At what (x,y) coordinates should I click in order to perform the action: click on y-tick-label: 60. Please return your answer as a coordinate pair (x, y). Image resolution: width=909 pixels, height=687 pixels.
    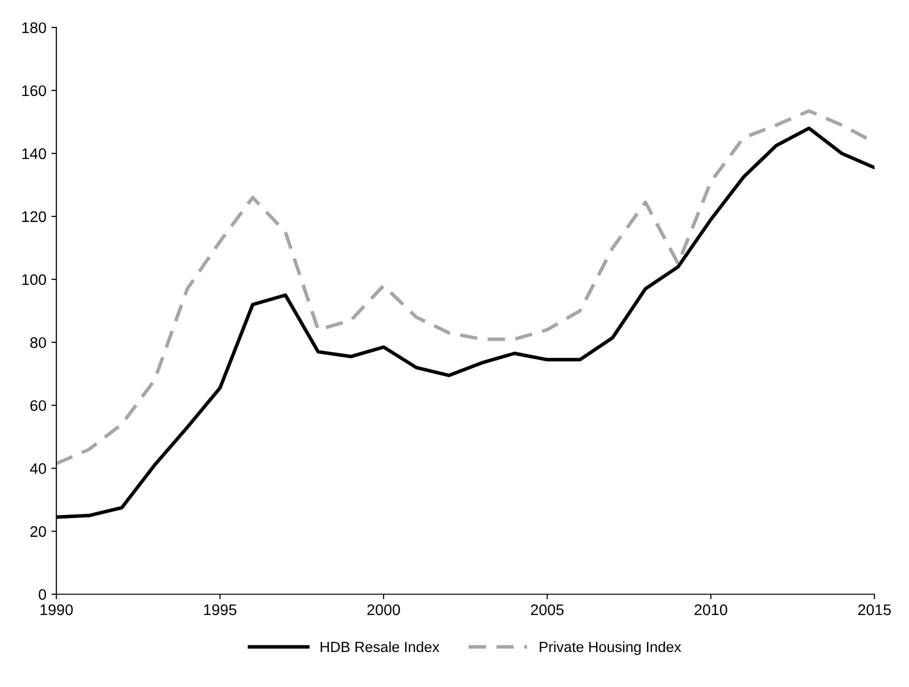
    Looking at the image, I should click on (38, 406).